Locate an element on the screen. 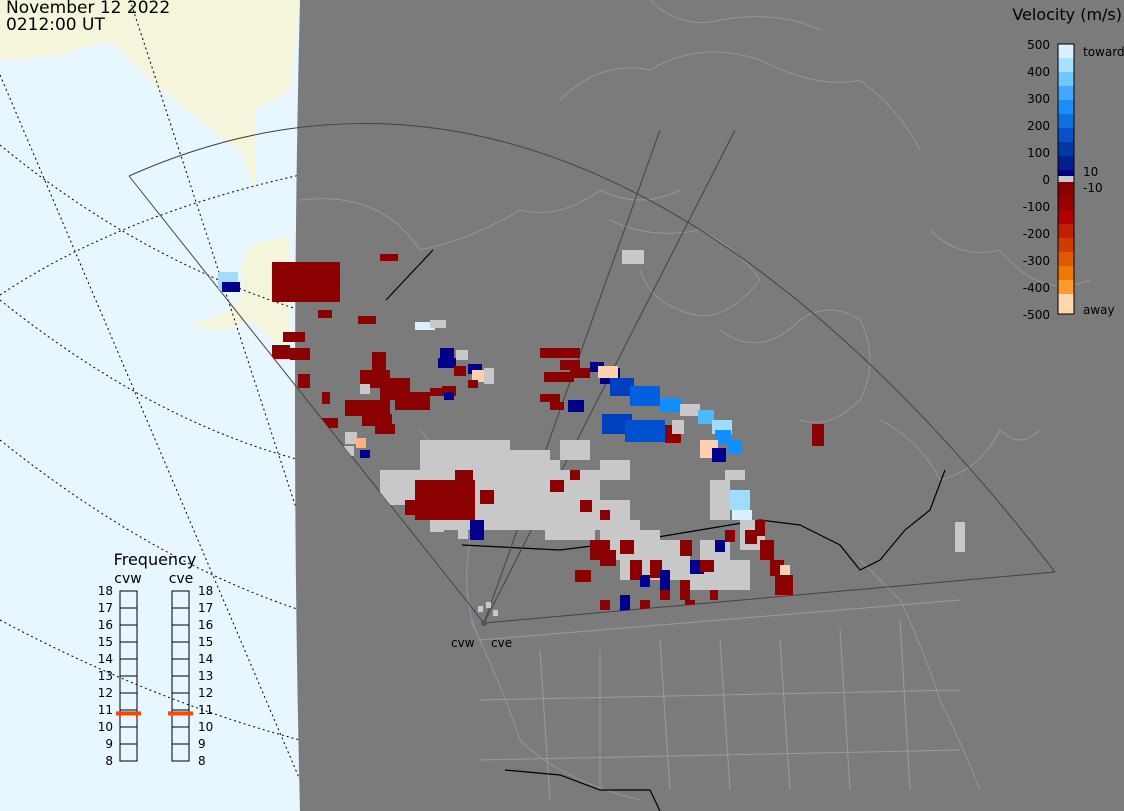 The height and width of the screenshot is (811, 1124). frequency-tick-left: 18 is located at coordinates (105, 591).